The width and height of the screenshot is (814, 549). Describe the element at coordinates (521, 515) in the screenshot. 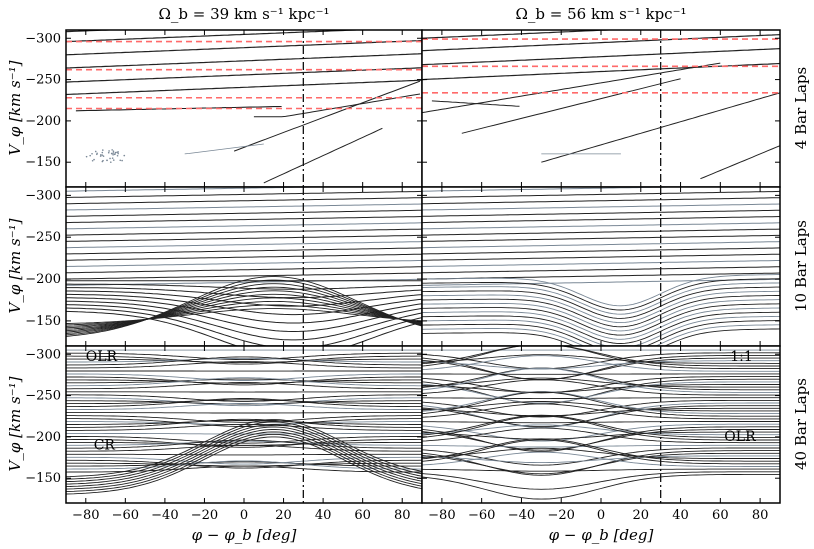

I see `x-tick-label: −40` at that location.